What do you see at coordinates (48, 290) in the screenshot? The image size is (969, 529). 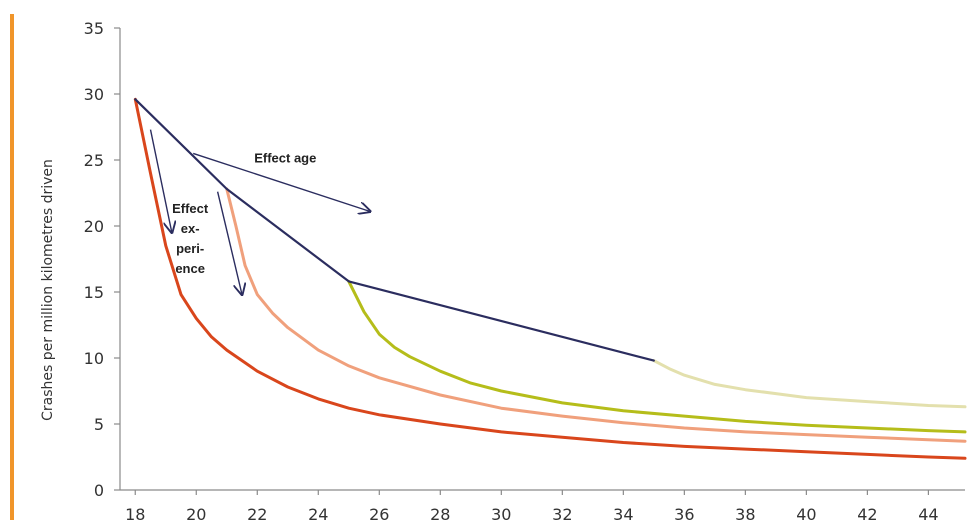 I see `y-axis-label: Crashes per million kilometres driven` at bounding box center [48, 290].